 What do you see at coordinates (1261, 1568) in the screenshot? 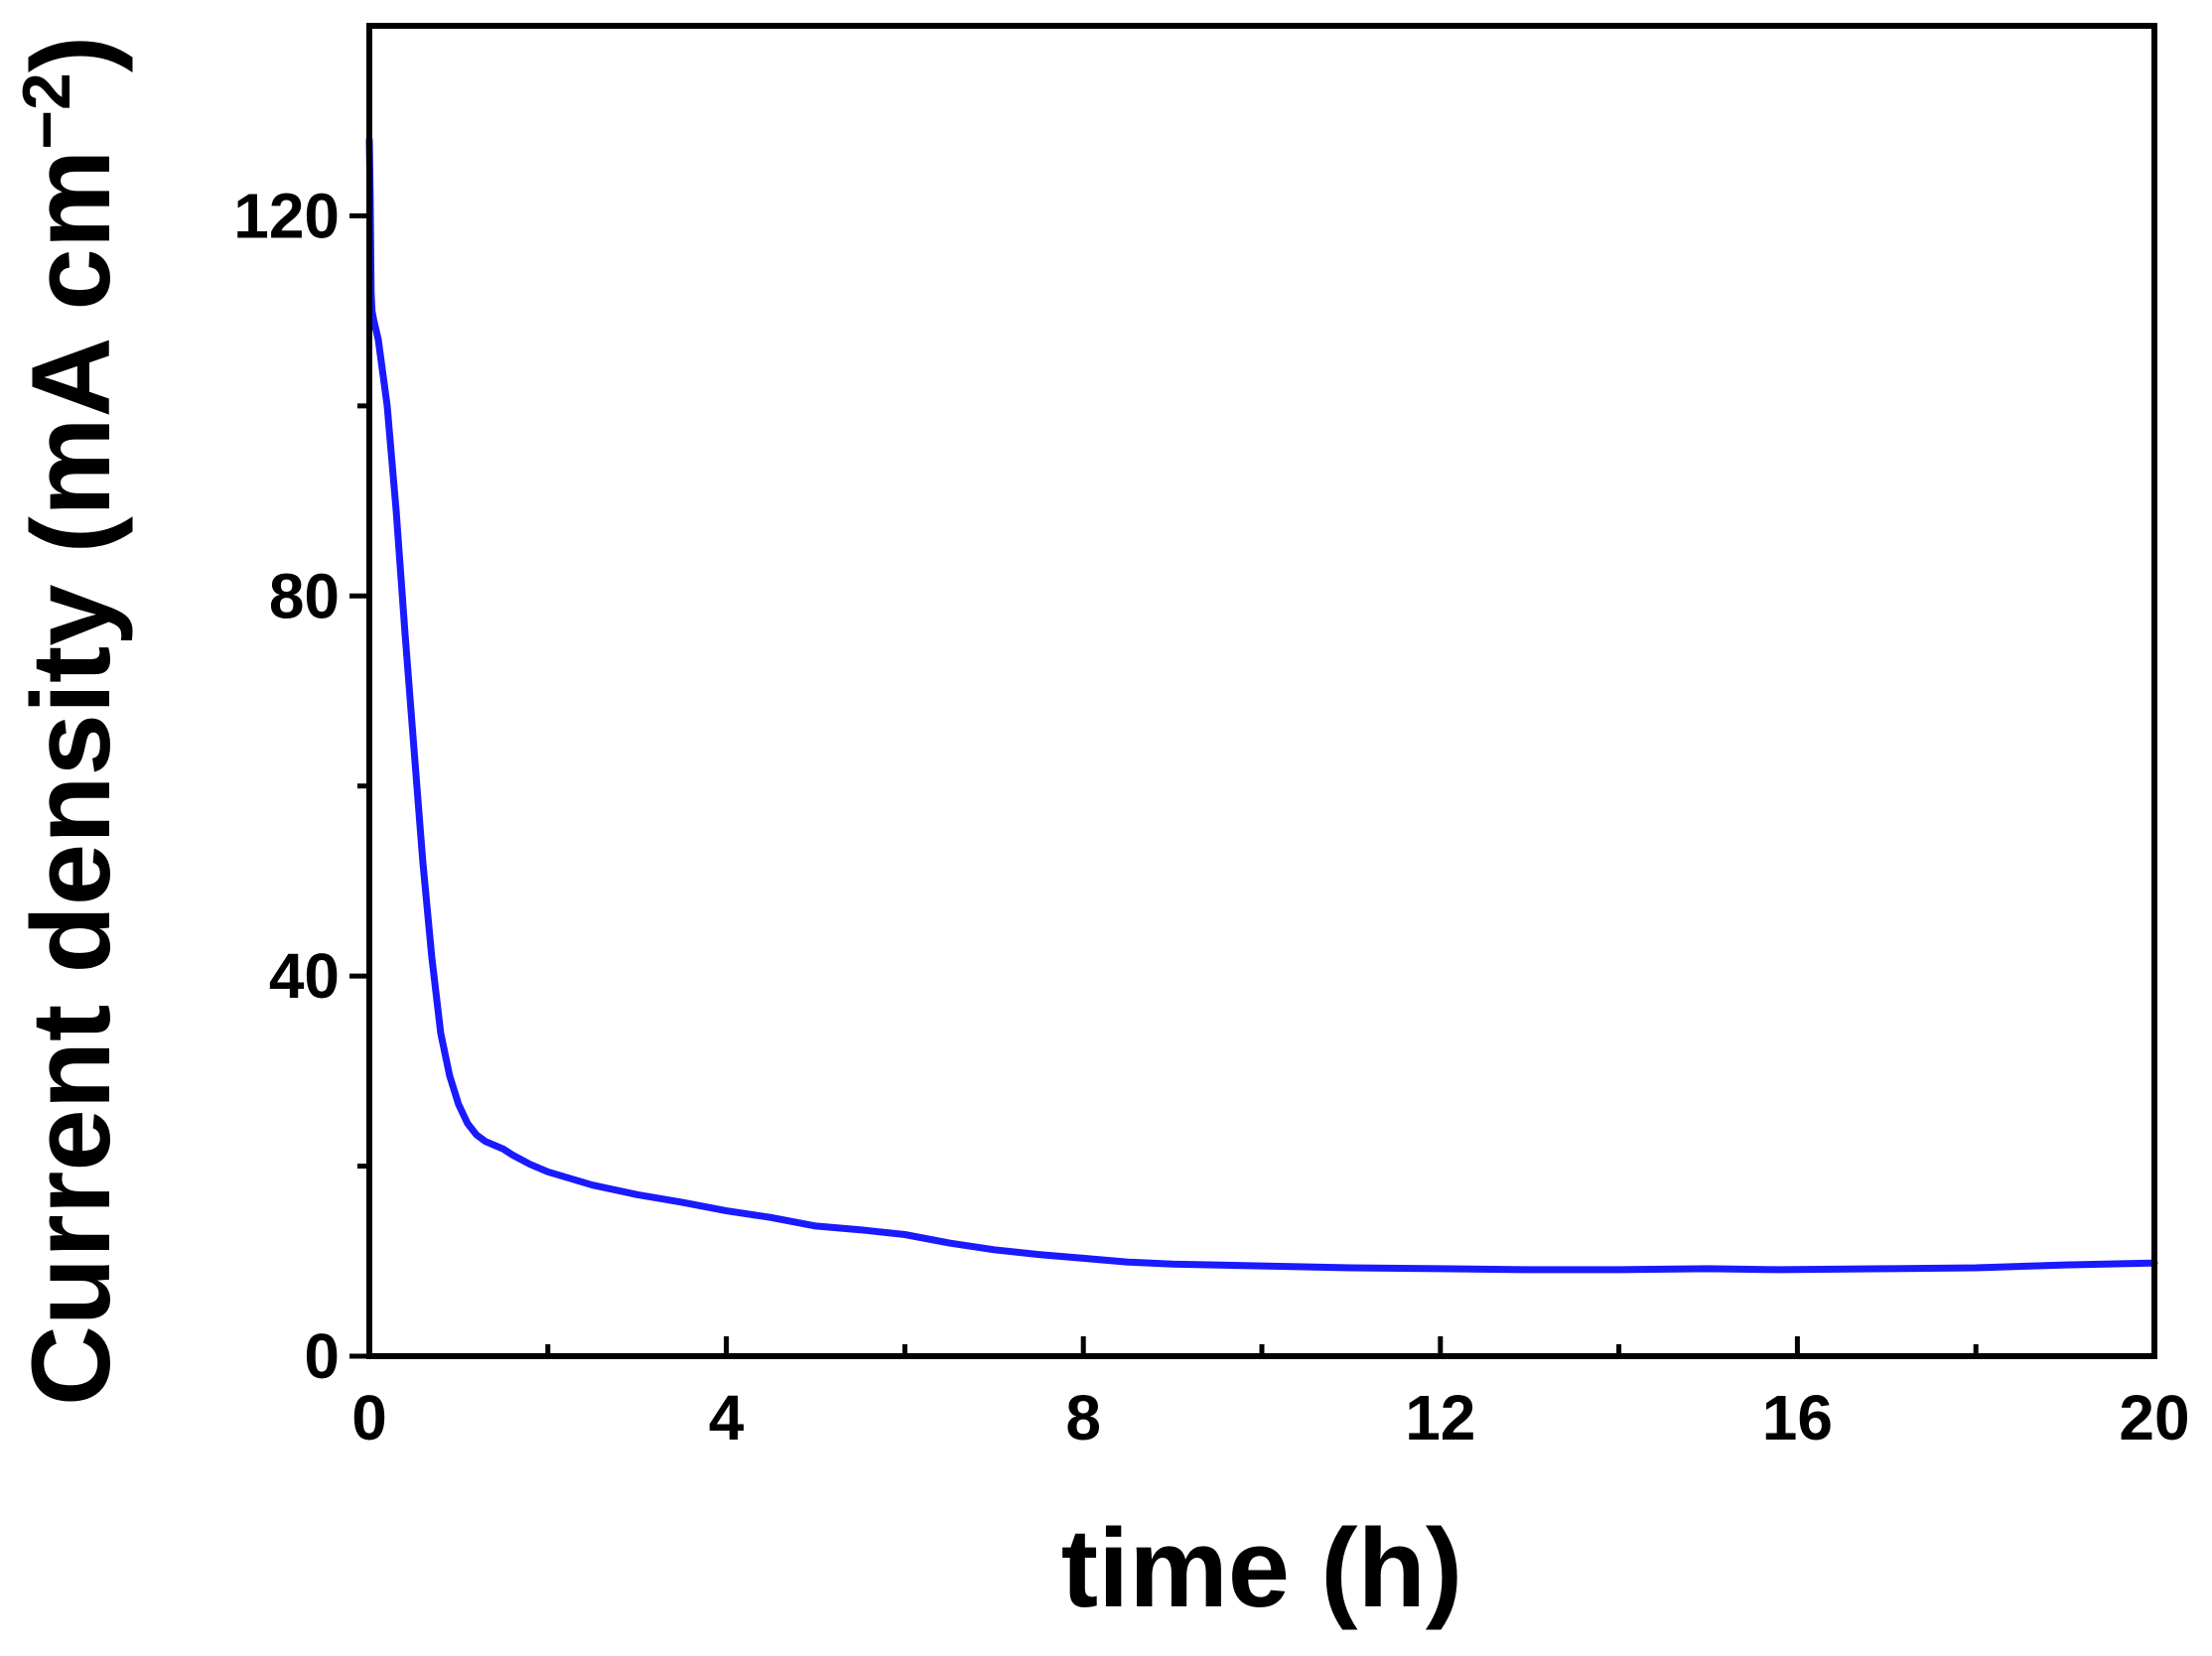
I see `x-axis-title: time (h)` at bounding box center [1261, 1568].